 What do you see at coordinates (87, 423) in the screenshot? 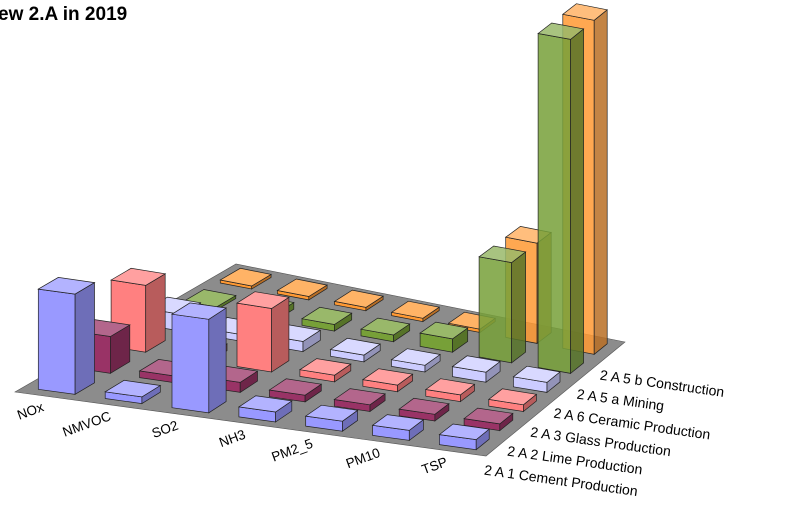
I see `category-label: NMVOC` at bounding box center [87, 423].